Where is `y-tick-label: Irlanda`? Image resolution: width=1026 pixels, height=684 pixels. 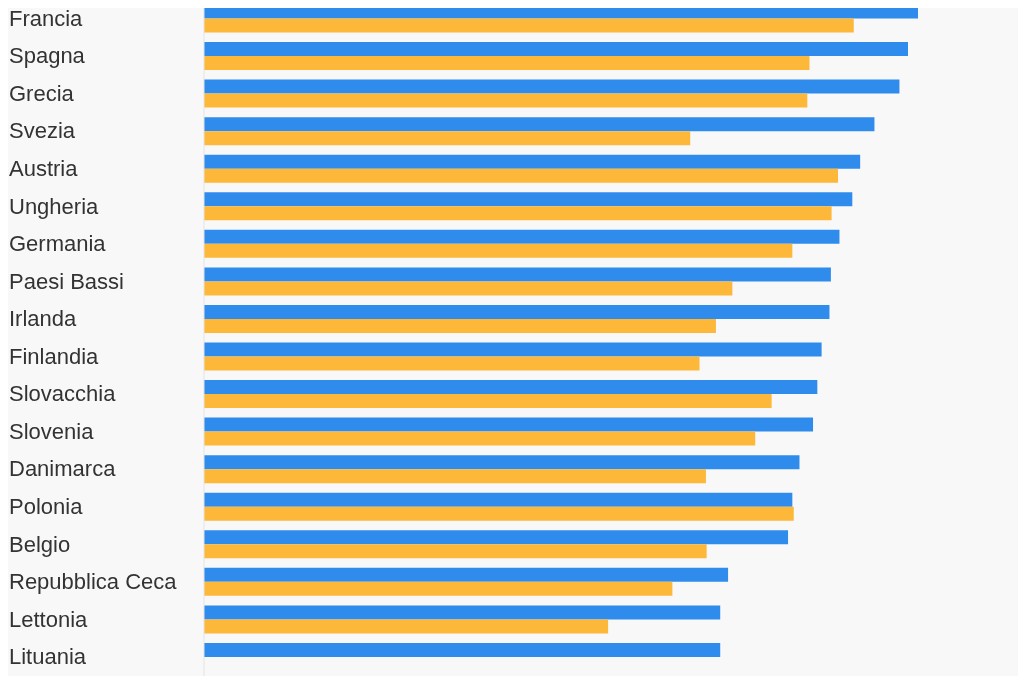
y-tick-label: Irlanda is located at coordinates (43, 319).